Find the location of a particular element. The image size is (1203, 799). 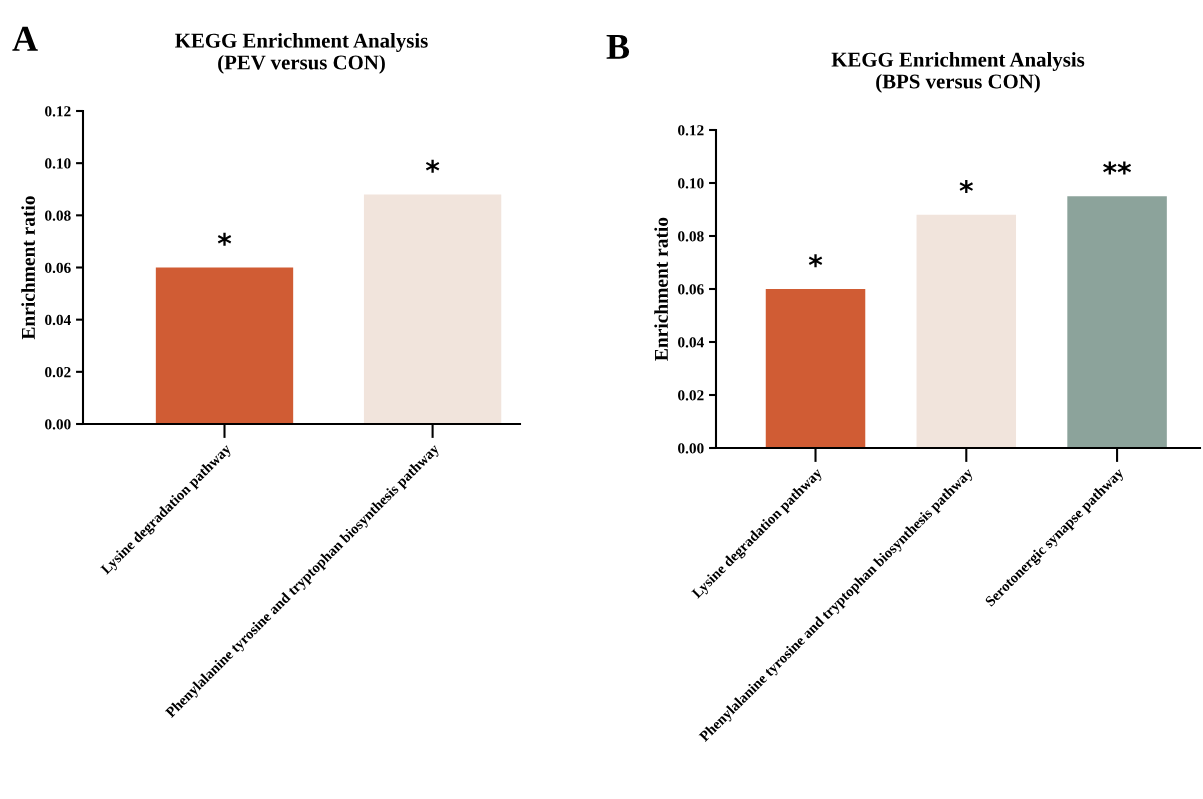

chart-title: KEGG Enrichment Analysis (BPS versus CON) is located at coordinates (958, 72).